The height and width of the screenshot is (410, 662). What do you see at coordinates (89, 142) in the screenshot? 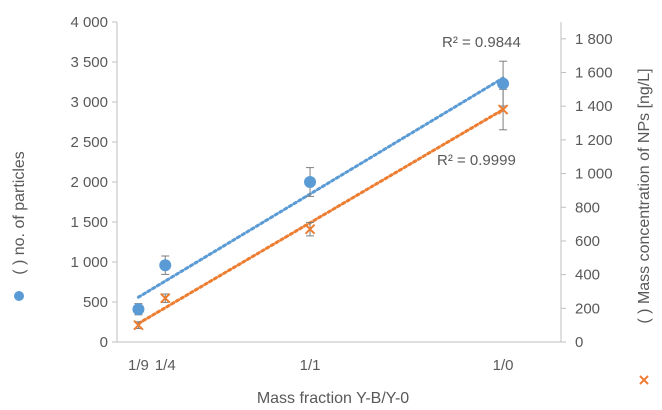
I see `left-tick-label: 2 500` at bounding box center [89, 142].